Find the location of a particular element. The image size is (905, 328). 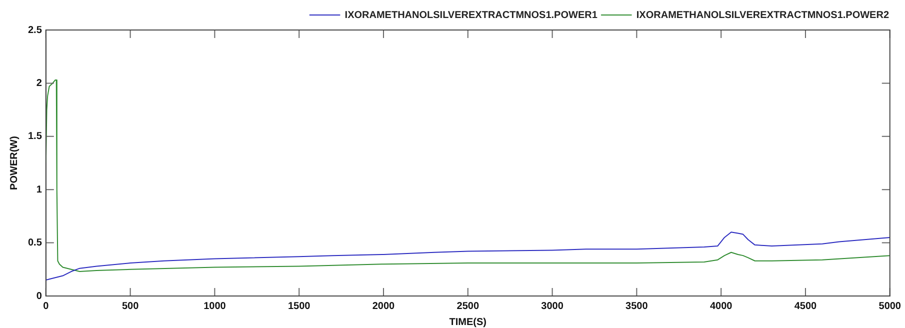

legend-label: IXORAMETHANOLSILVEREXTRACTMNOS1.POWER2 is located at coordinates (763, 15).